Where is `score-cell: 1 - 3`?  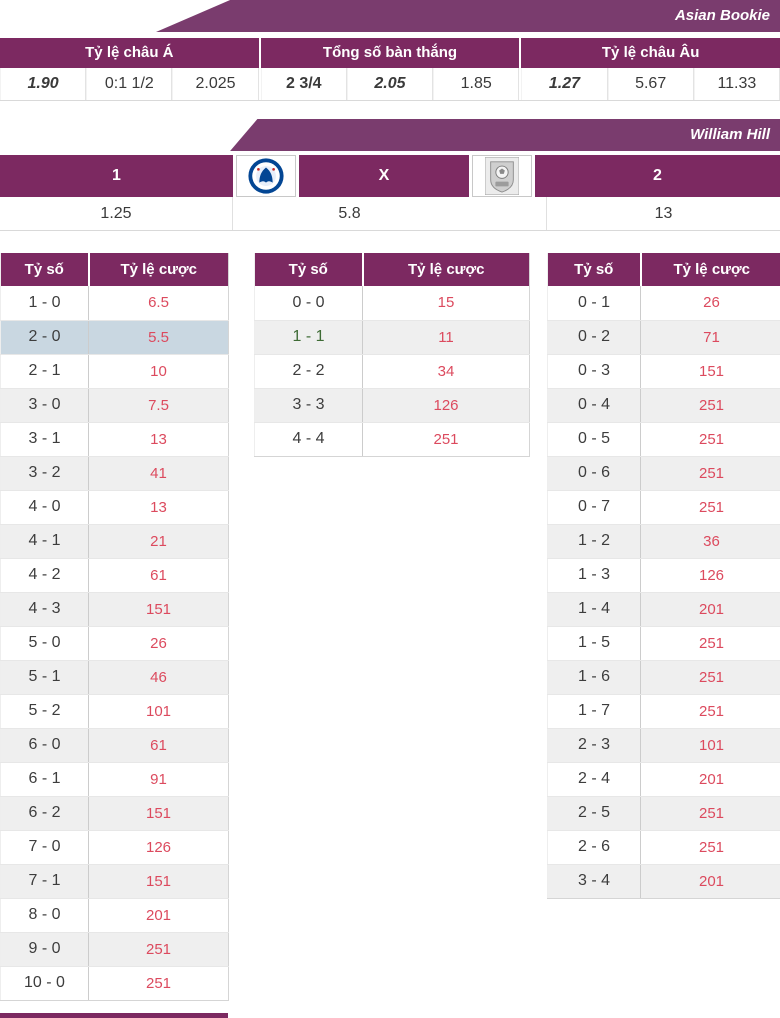
score-cell: 1 - 3 is located at coordinates (594, 575).